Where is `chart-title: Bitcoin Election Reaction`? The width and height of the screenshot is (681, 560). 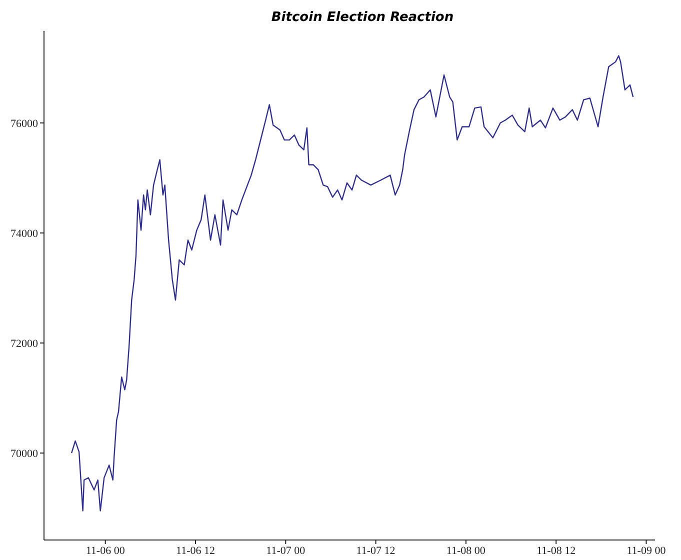
chart-title: Bitcoin Election Reaction is located at coordinates (362, 17).